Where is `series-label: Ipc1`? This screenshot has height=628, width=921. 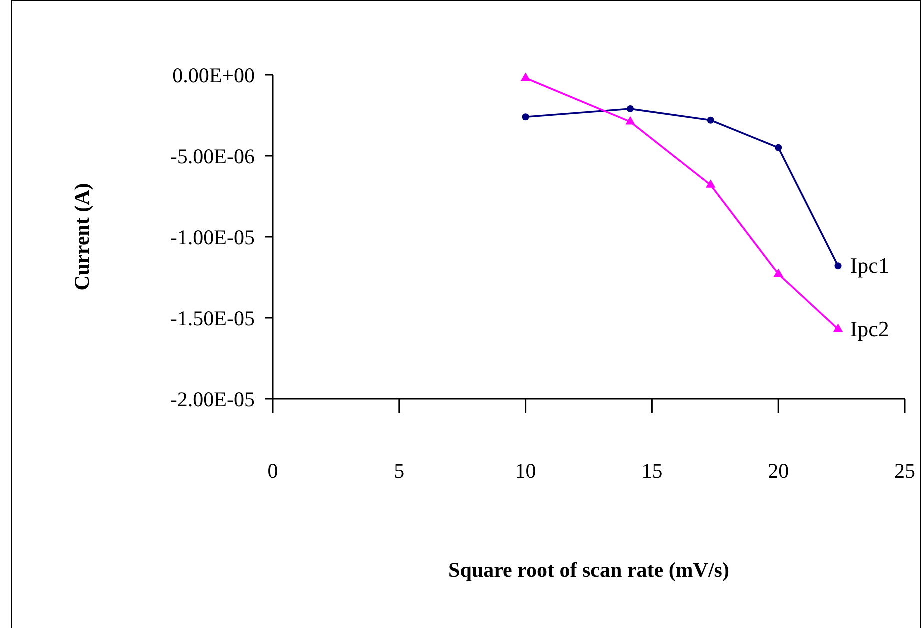 series-label: Ipc1 is located at coordinates (870, 265).